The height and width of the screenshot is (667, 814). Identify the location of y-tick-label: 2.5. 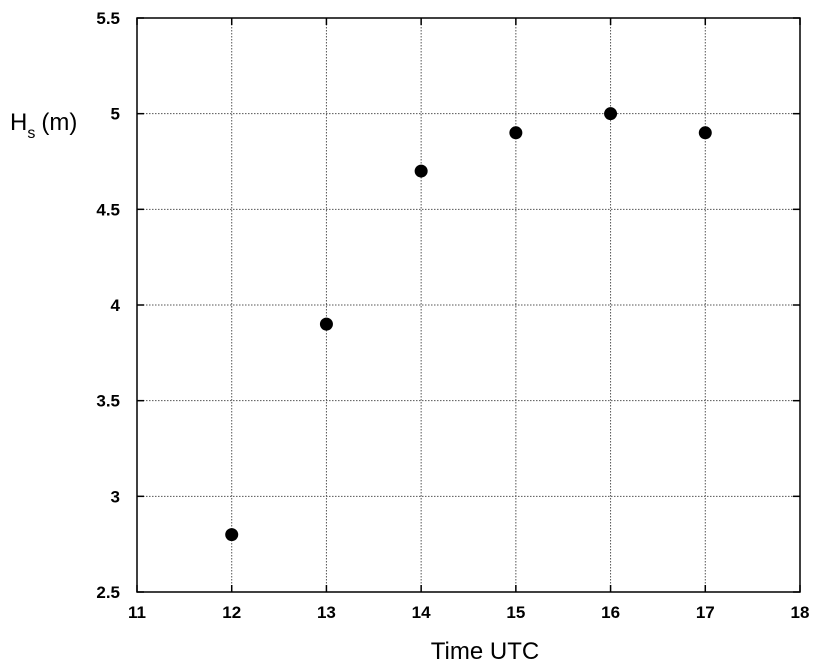
(108, 592).